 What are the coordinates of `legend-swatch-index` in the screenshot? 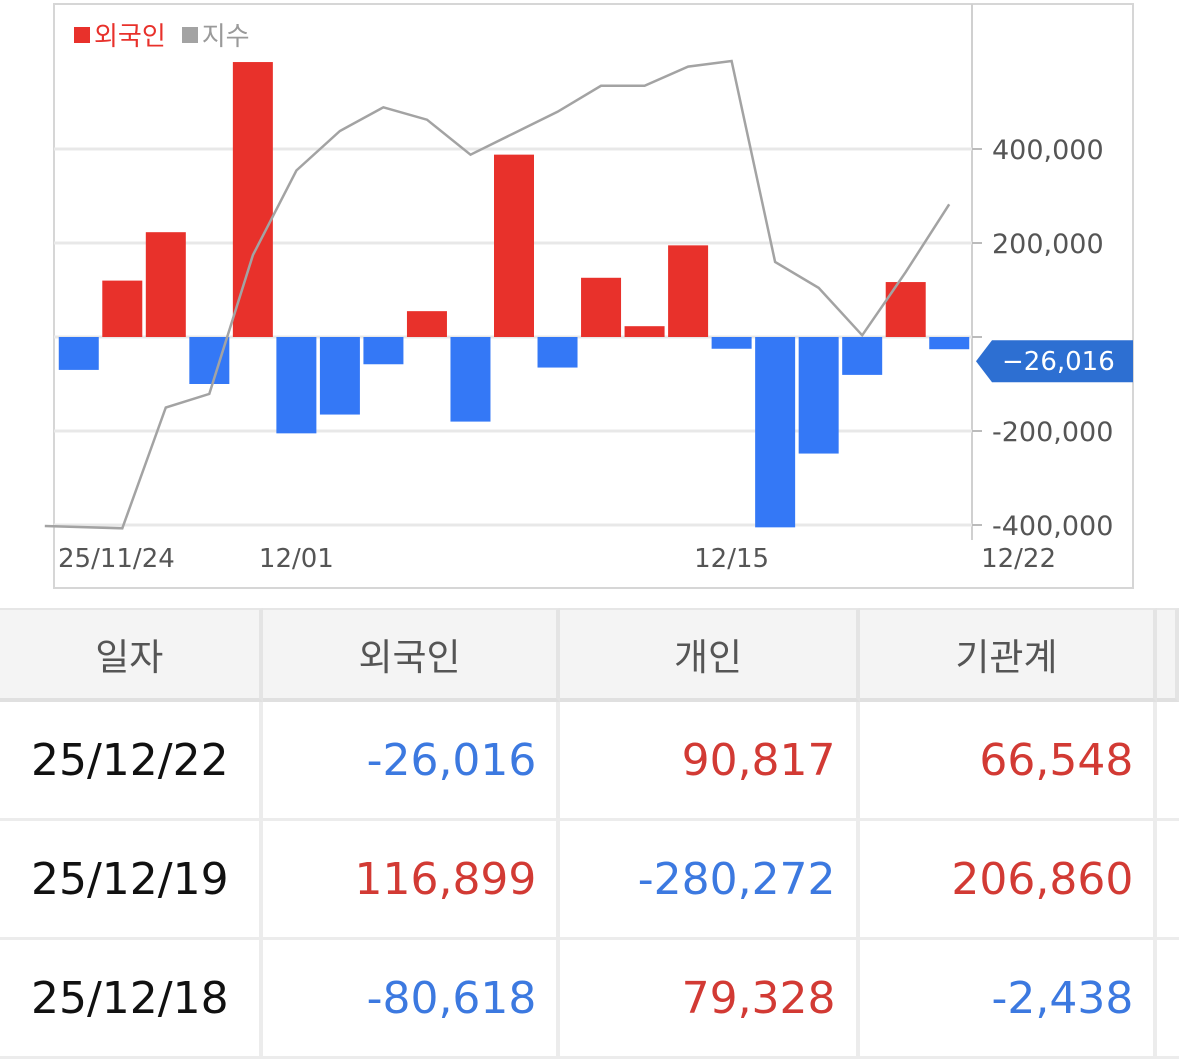 It's located at (189, 34).